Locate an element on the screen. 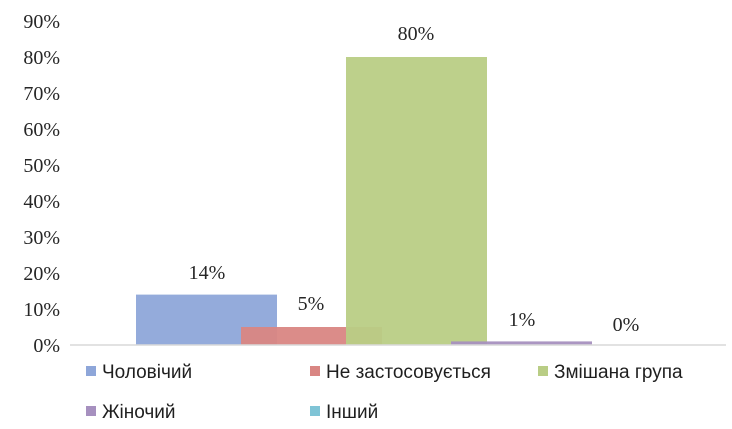 This screenshot has height=429, width=732. y-tick-label: 30% is located at coordinates (41, 238).